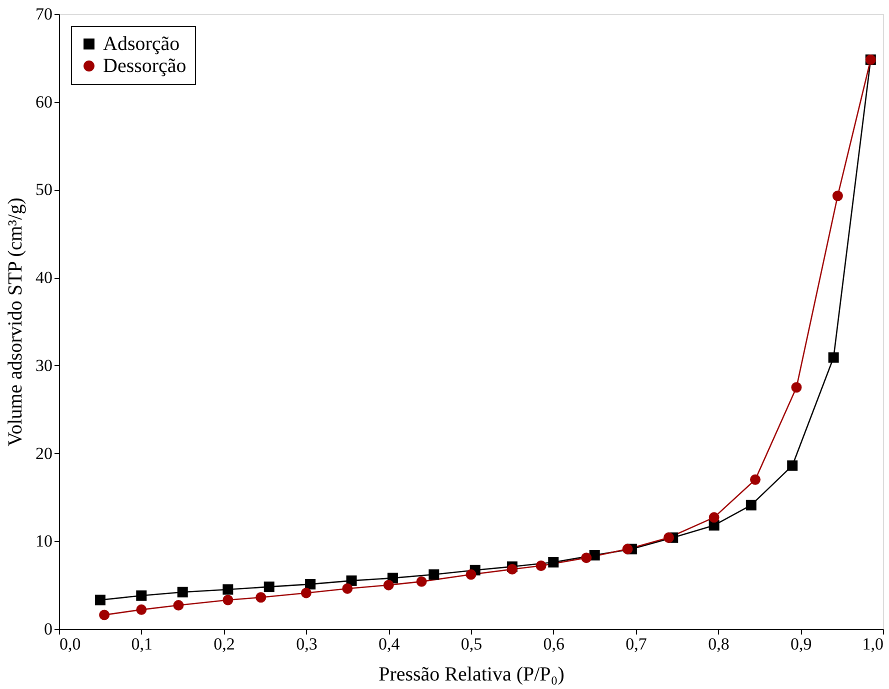  I want to click on y-tick-label: 40, so click(44, 278).